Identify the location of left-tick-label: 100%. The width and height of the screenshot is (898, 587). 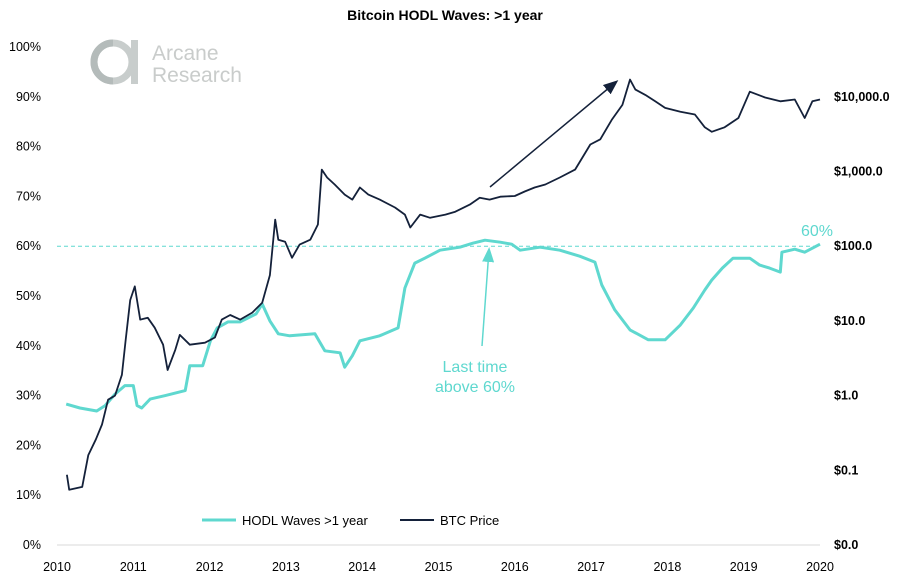
(25, 47).